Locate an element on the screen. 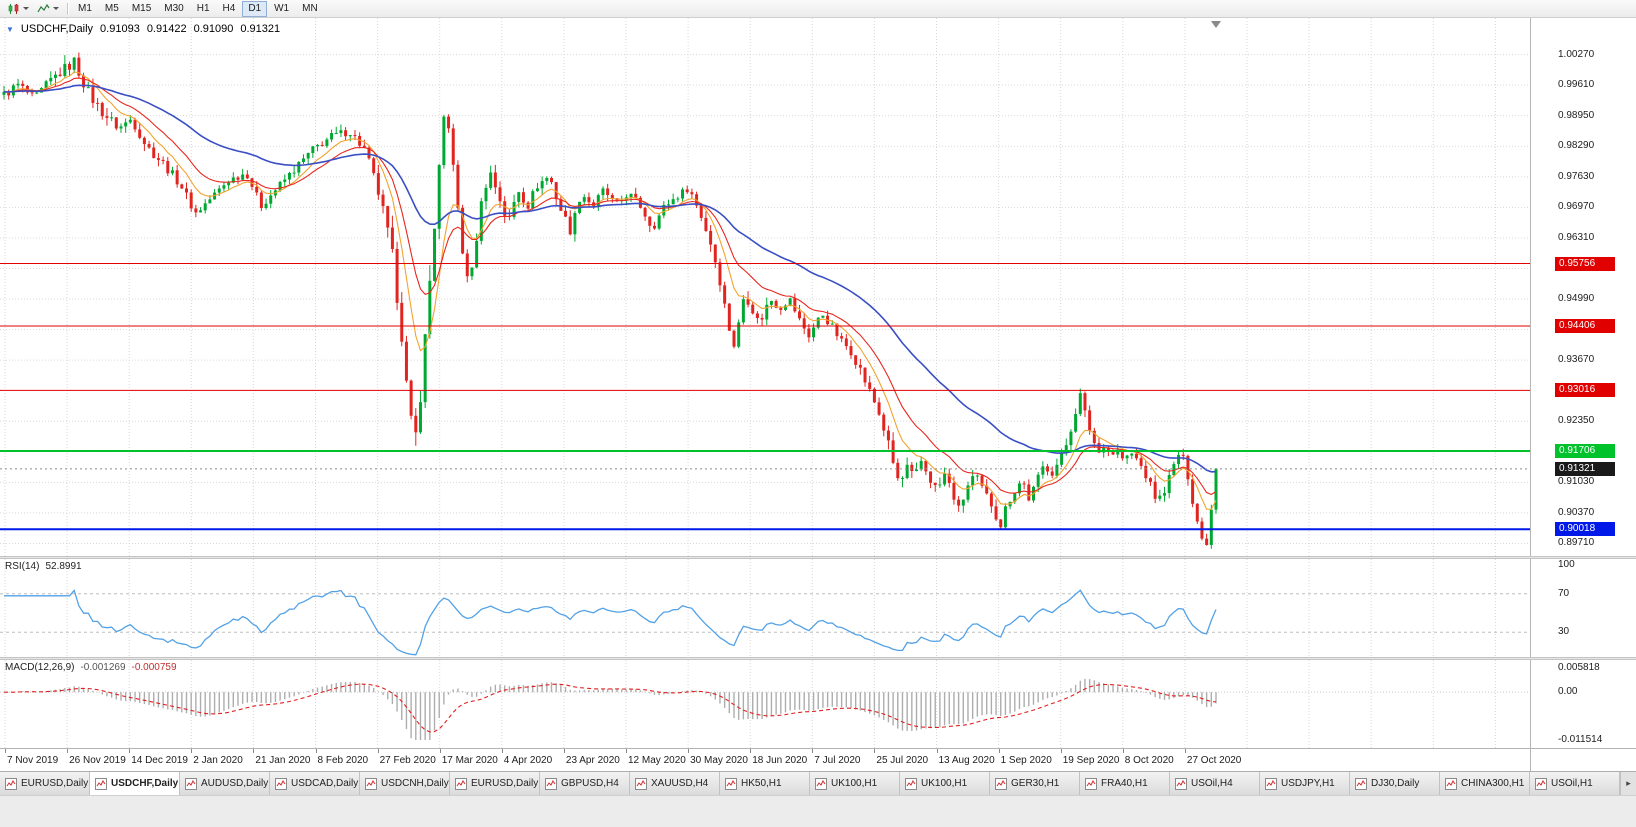 This screenshot has width=1636, height=827. rsi-indicator-chart is located at coordinates (765, 608).